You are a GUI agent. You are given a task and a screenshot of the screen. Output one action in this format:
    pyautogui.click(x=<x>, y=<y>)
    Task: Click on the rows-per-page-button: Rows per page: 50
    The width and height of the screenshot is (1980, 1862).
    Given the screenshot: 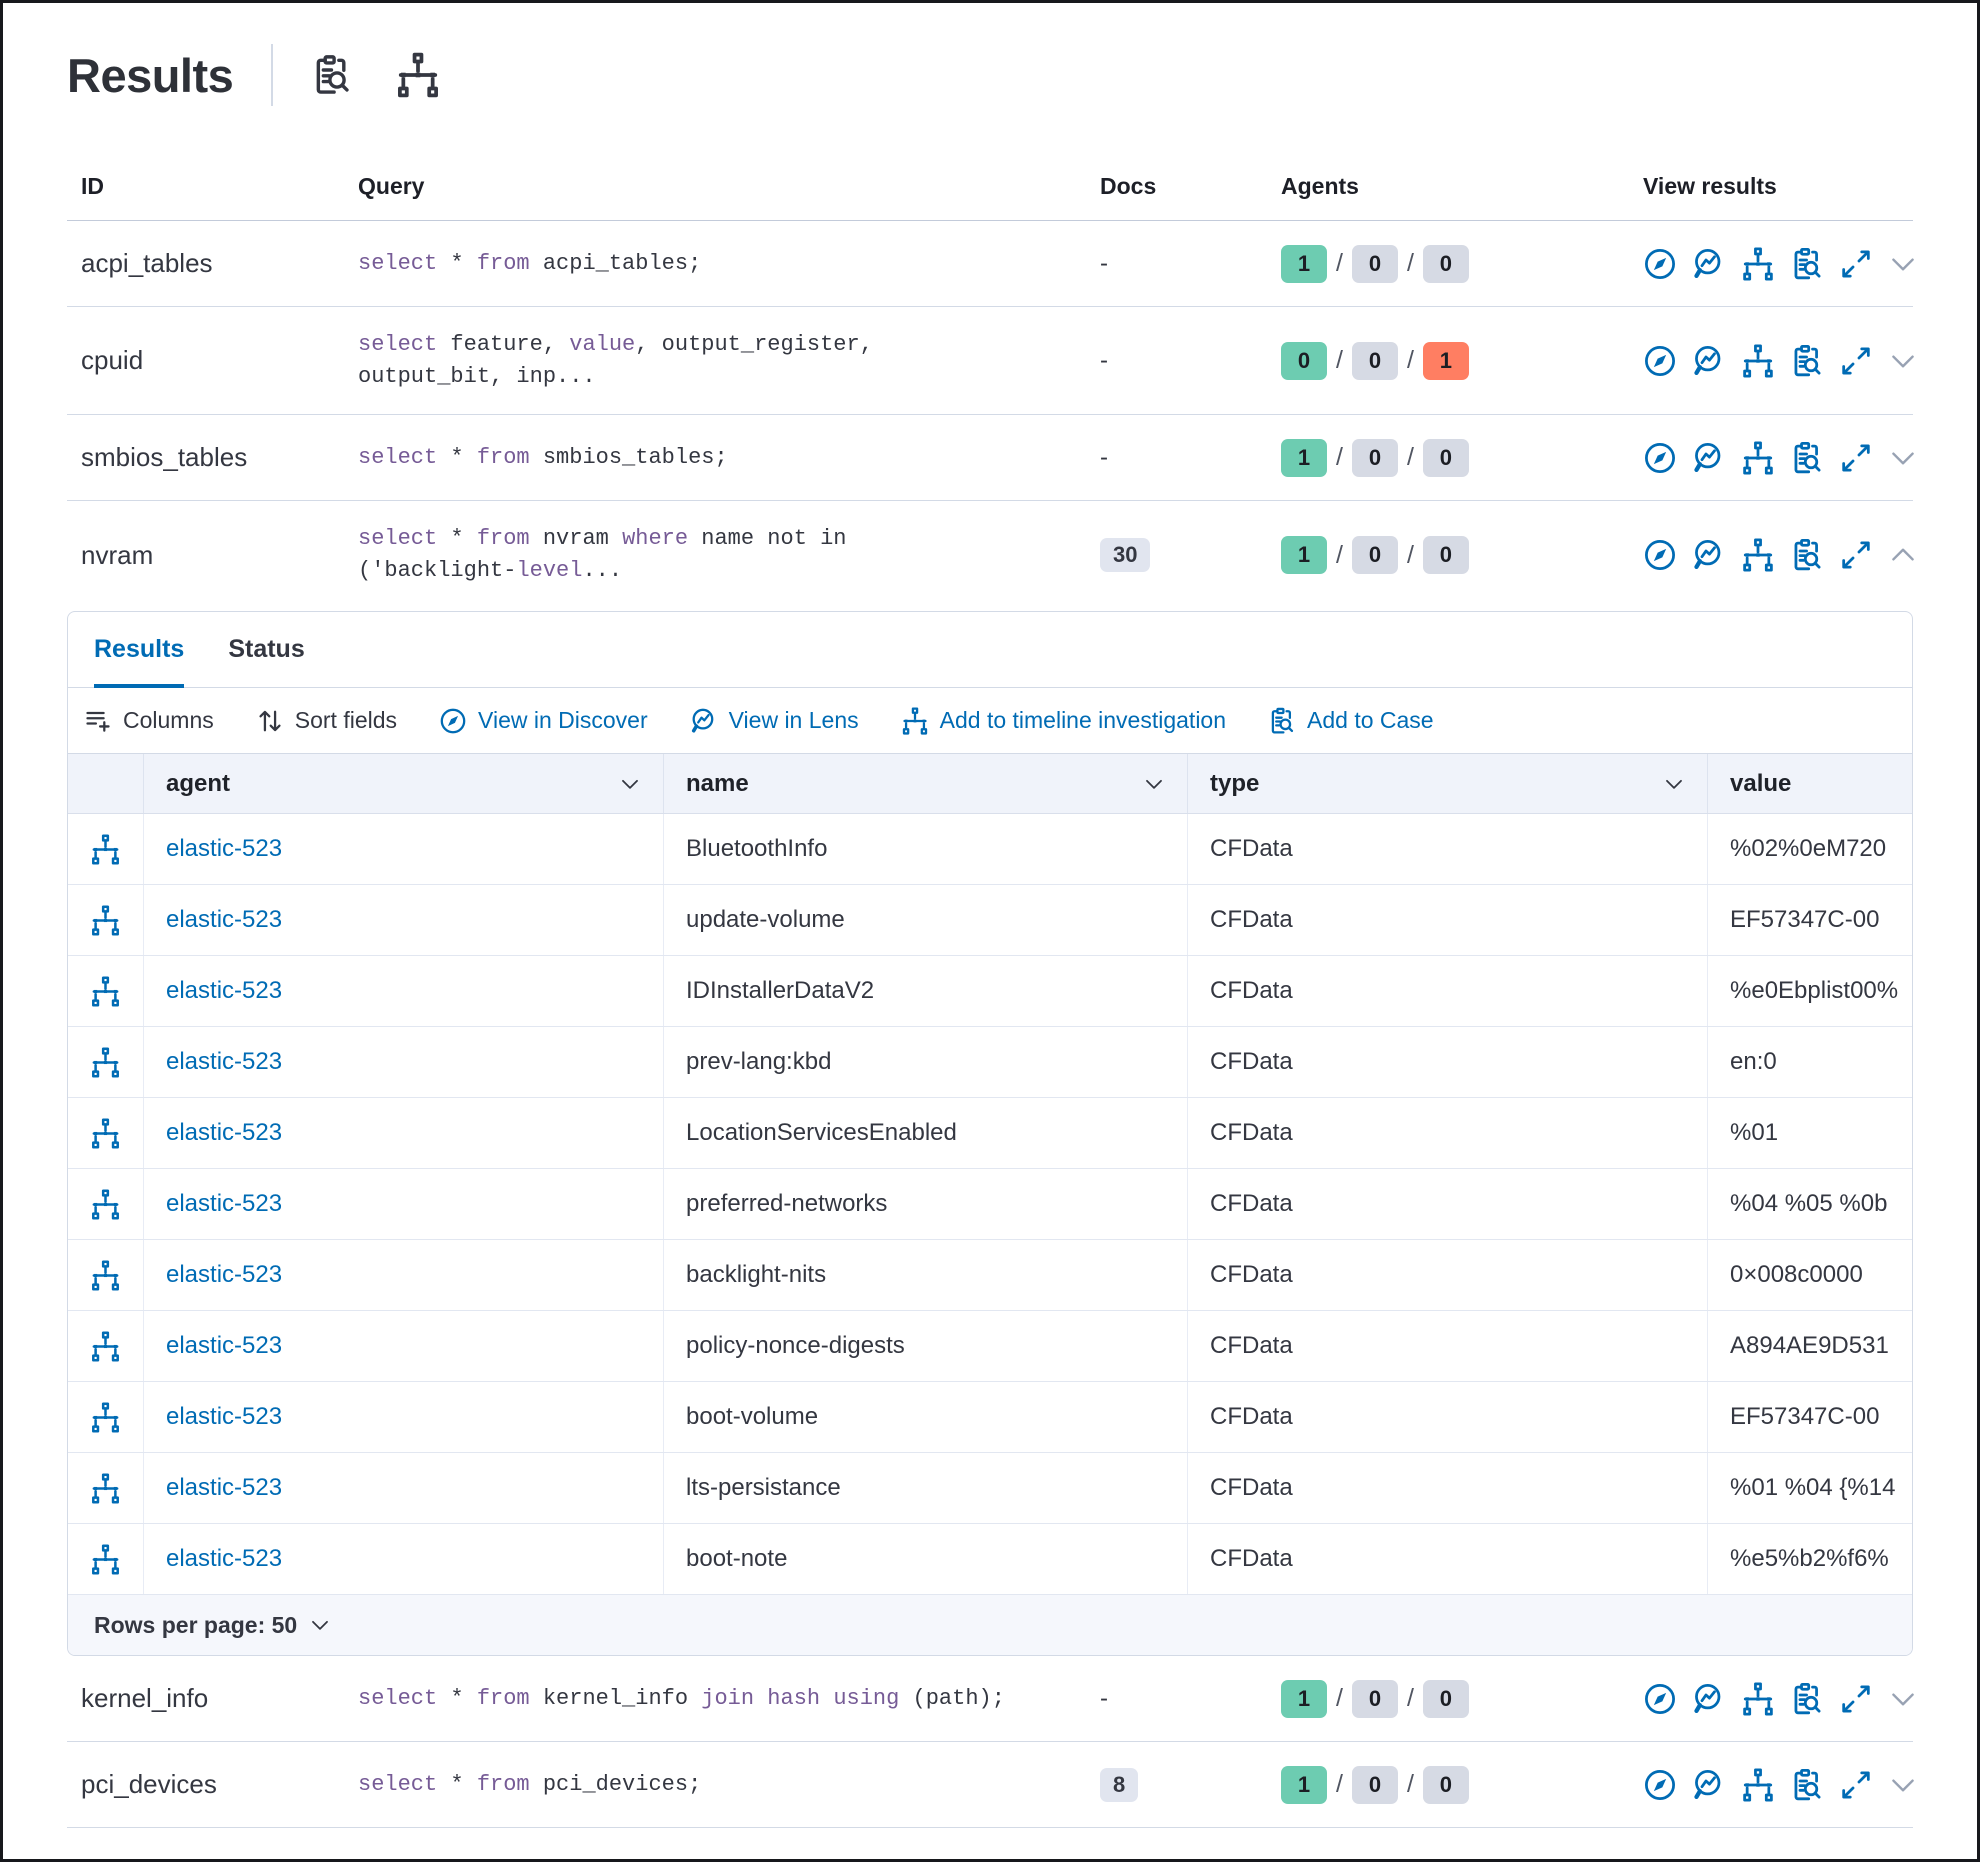 What is the action you would take?
    pyautogui.click(x=212, y=1625)
    